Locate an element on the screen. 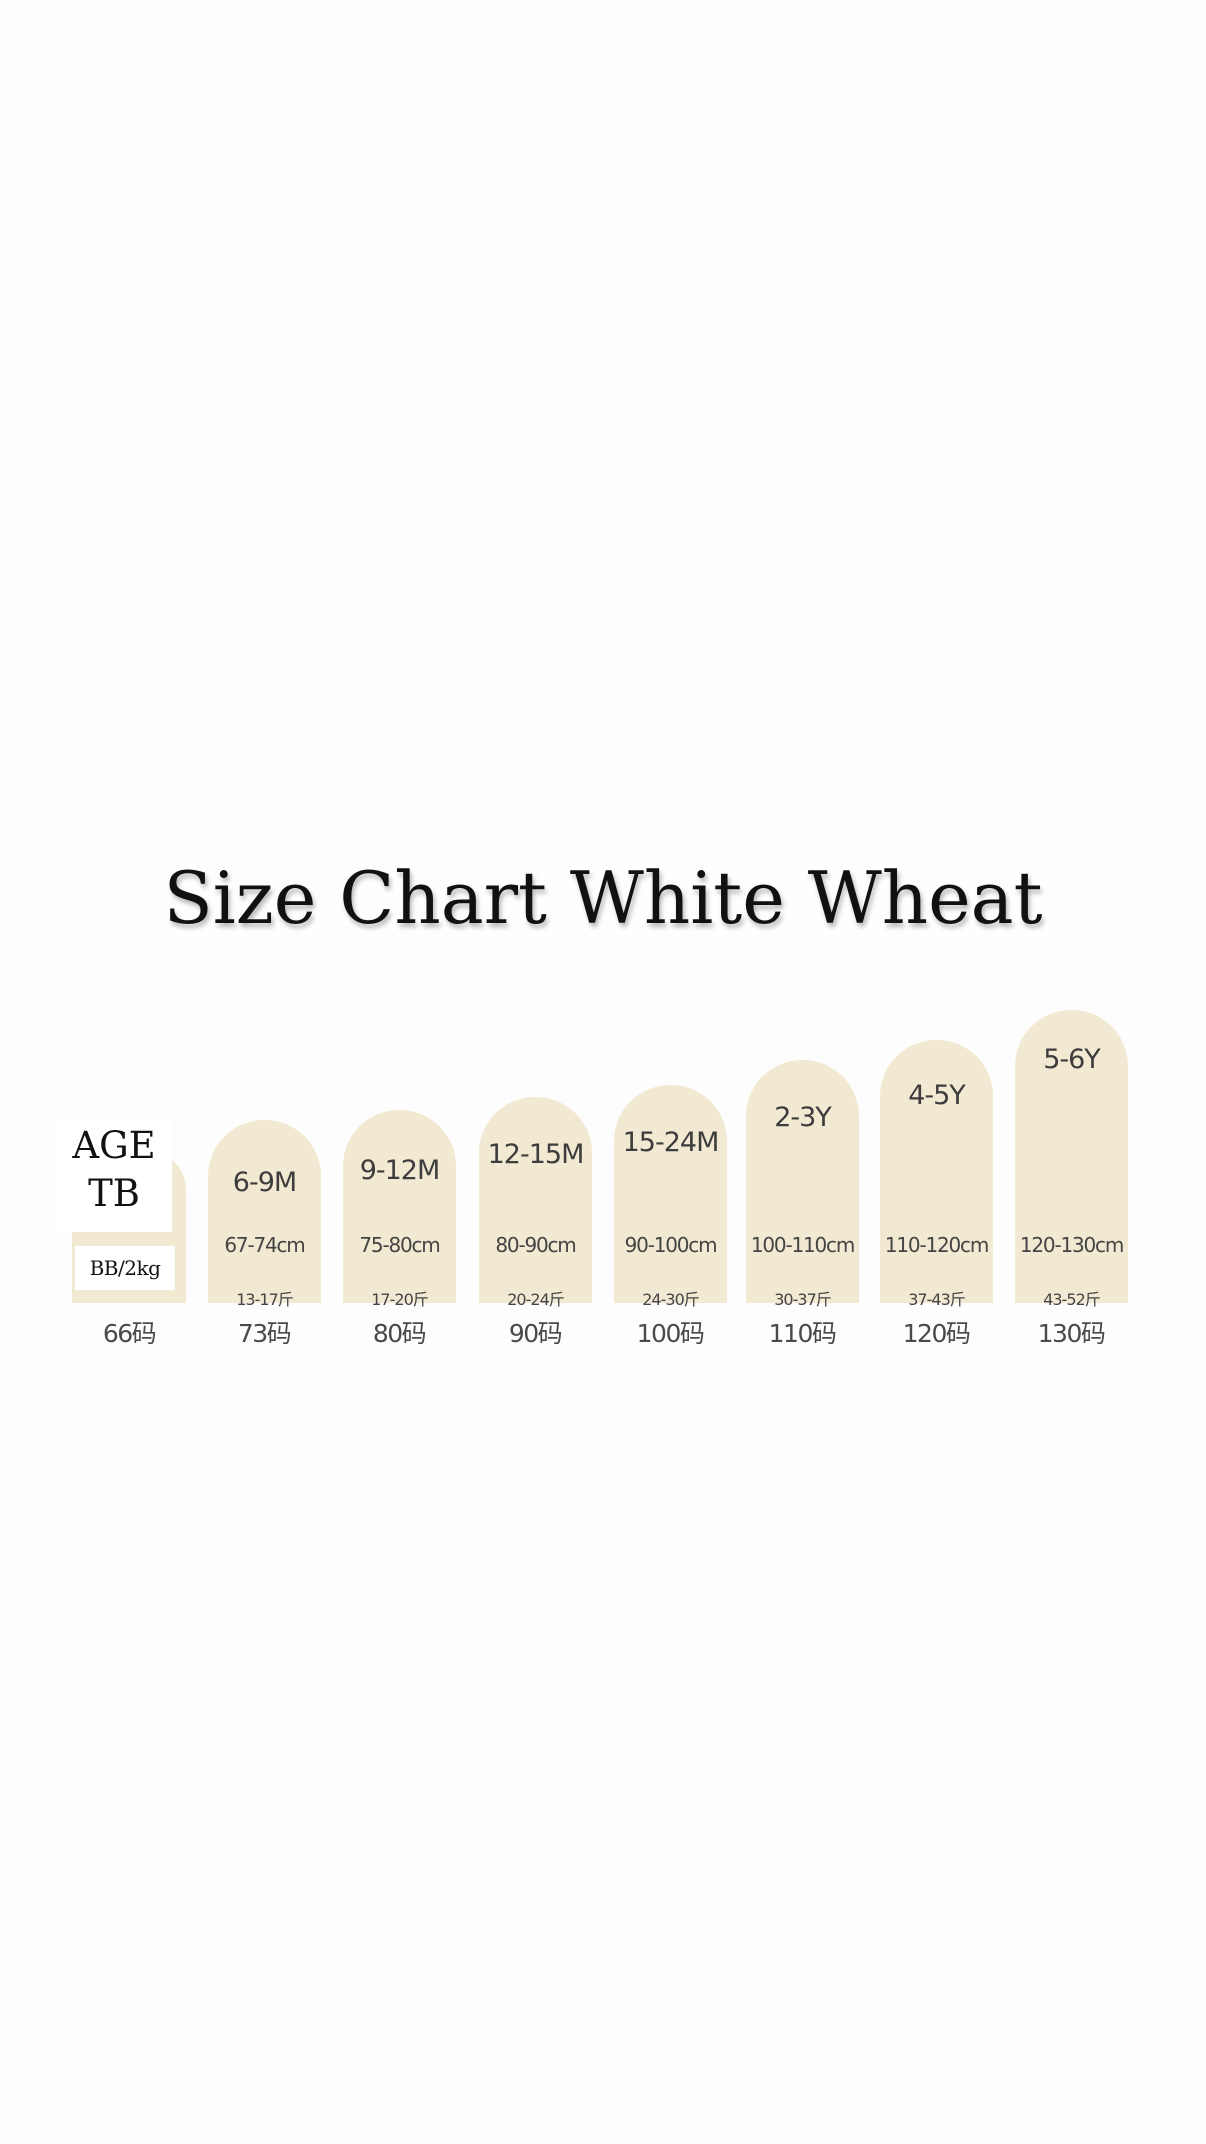 The height and width of the screenshot is (2144, 1206). weight-range: 43-52斤 is located at coordinates (1072, 1299).